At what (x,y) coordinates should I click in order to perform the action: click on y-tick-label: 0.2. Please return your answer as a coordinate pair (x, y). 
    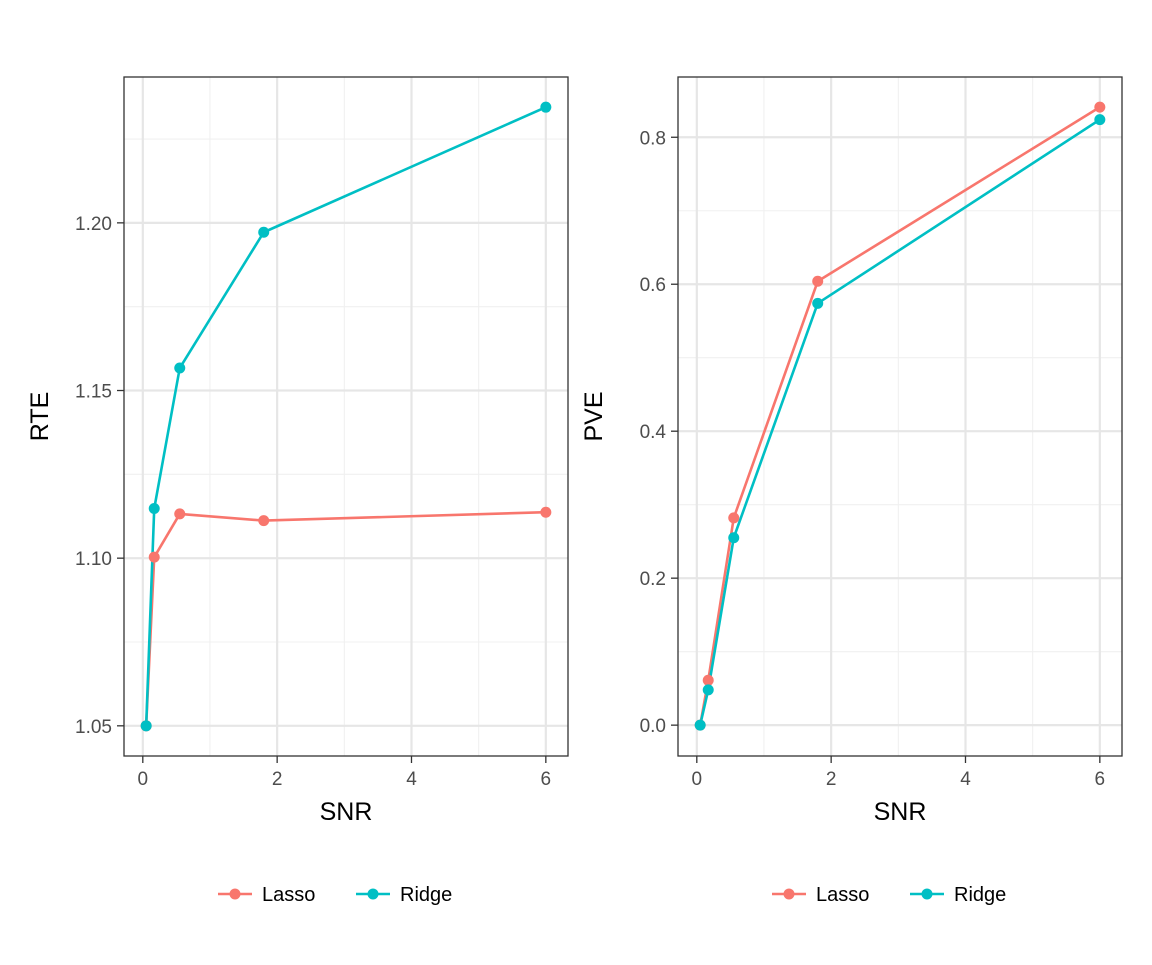
    Looking at the image, I should click on (653, 579).